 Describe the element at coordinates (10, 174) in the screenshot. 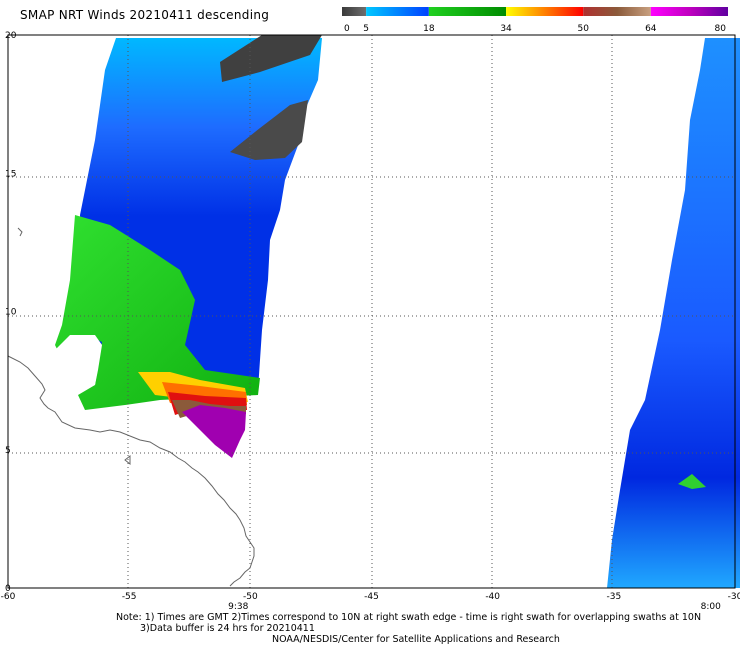

I see `latitude-tick-label: 15` at that location.